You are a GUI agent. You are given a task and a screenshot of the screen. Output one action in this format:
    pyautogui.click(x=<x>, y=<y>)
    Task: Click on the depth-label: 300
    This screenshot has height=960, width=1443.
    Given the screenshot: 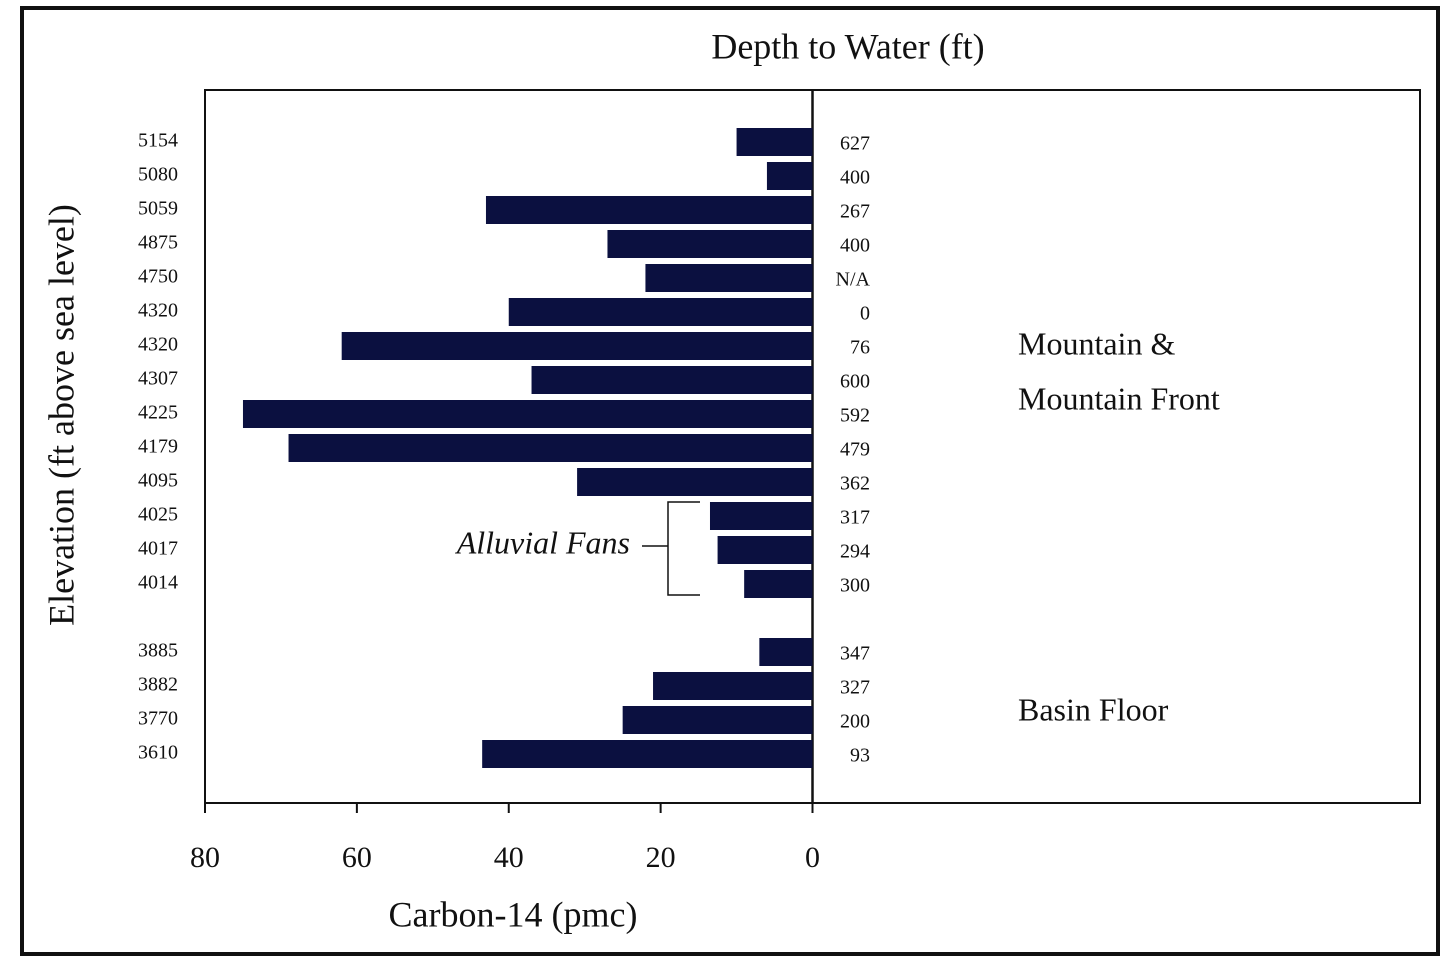 What is the action you would take?
    pyautogui.click(x=855, y=586)
    